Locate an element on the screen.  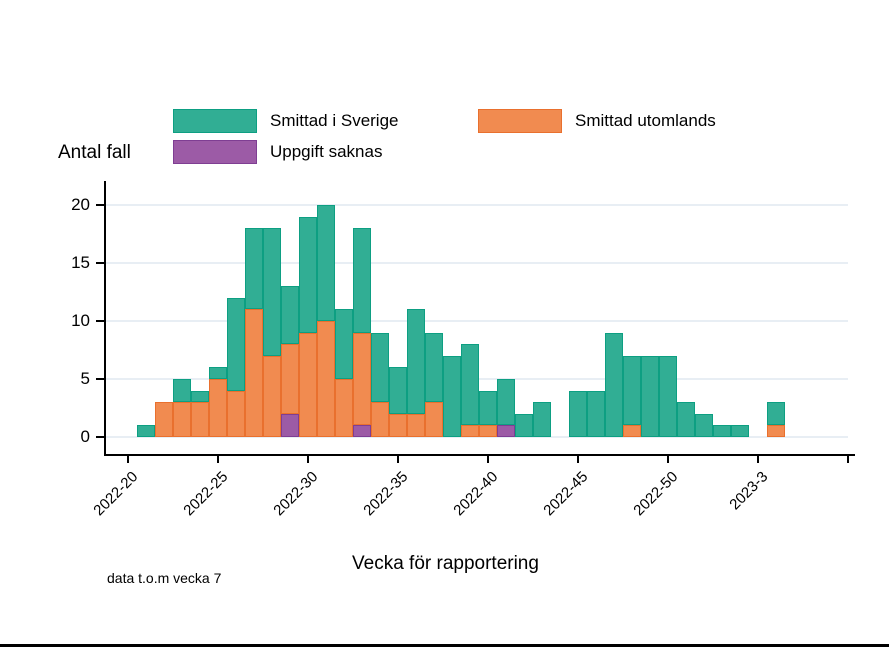
legend-label-smittad-utomlands: Smittad utomlands is located at coordinates (645, 120).